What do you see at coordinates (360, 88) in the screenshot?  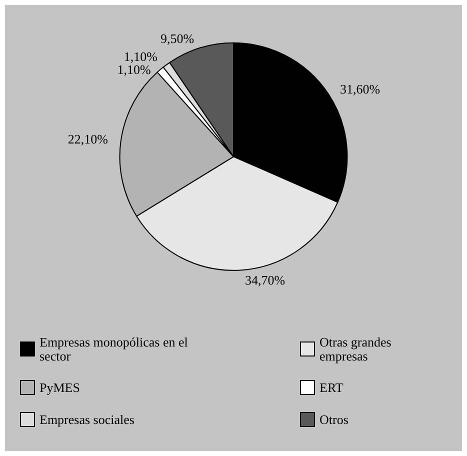 I see `data-label: 31,60%` at bounding box center [360, 88].